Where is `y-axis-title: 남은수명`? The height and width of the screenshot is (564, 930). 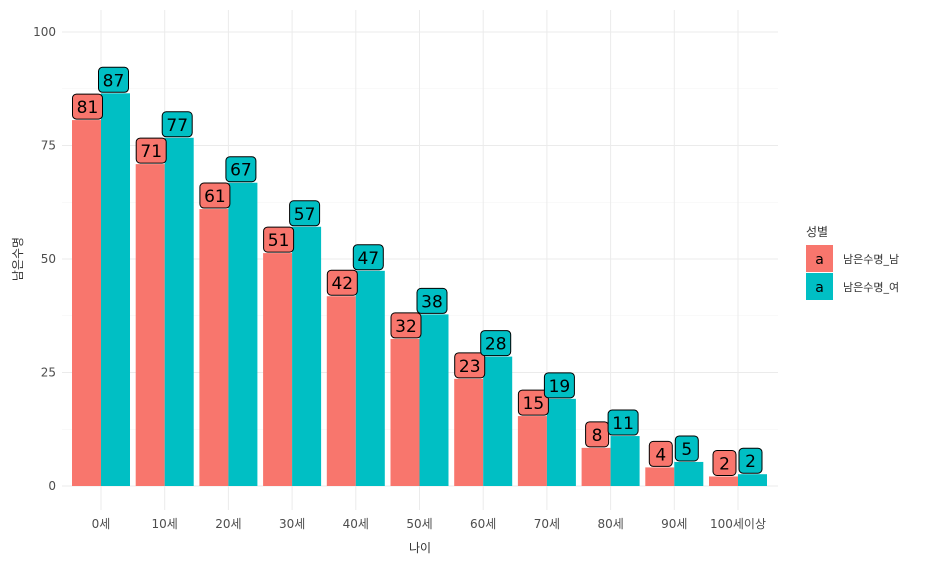
y-axis-title: 남은수명 is located at coordinates (18, 259).